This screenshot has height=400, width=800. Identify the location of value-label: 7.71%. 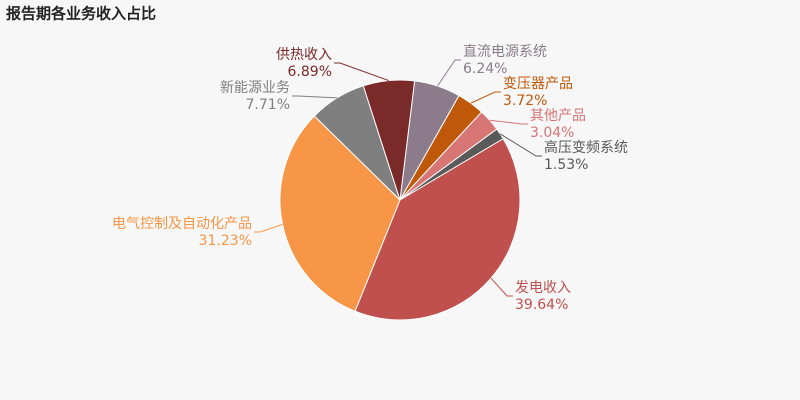
(268, 105).